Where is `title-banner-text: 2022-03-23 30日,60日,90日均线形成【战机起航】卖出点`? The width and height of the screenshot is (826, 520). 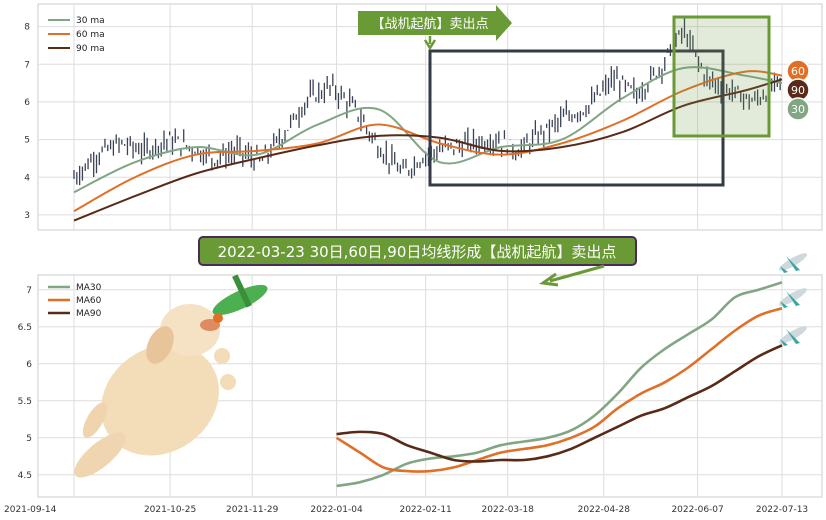
title-banner-text: 2022-03-23 30日,60日,90日均线形成【战机起航】卖出点 is located at coordinates (417, 252).